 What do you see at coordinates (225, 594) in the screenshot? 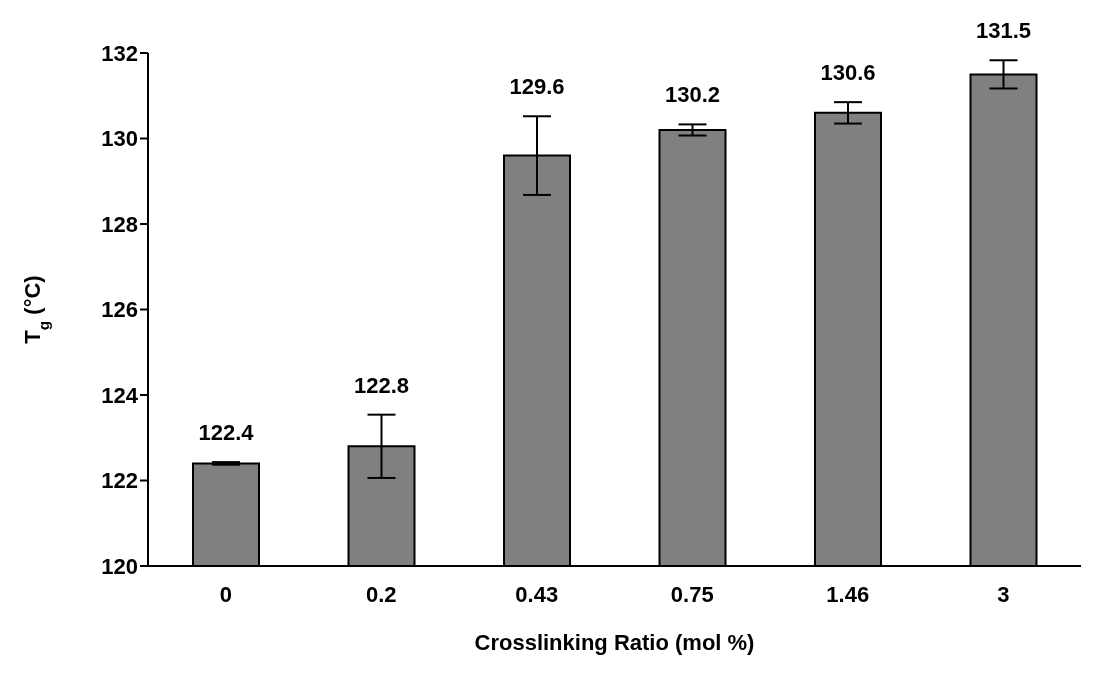
I see `x-tick-label: 0` at bounding box center [225, 594].